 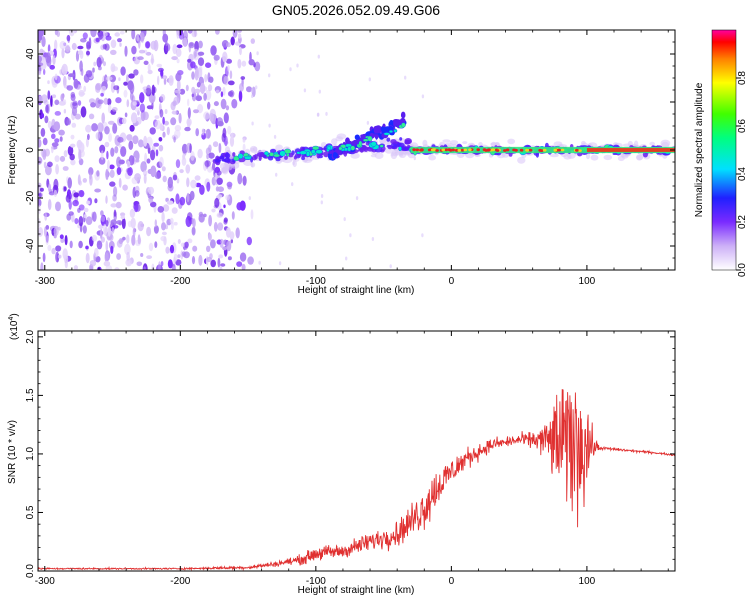 What do you see at coordinates (30, 245) in the screenshot?
I see `spectrogram-ytick-label: -40` at bounding box center [30, 245].